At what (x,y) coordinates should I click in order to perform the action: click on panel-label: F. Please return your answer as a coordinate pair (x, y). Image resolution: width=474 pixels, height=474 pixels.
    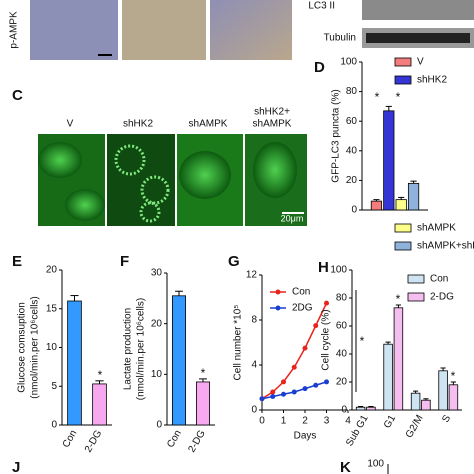
    Looking at the image, I should click on (124, 261).